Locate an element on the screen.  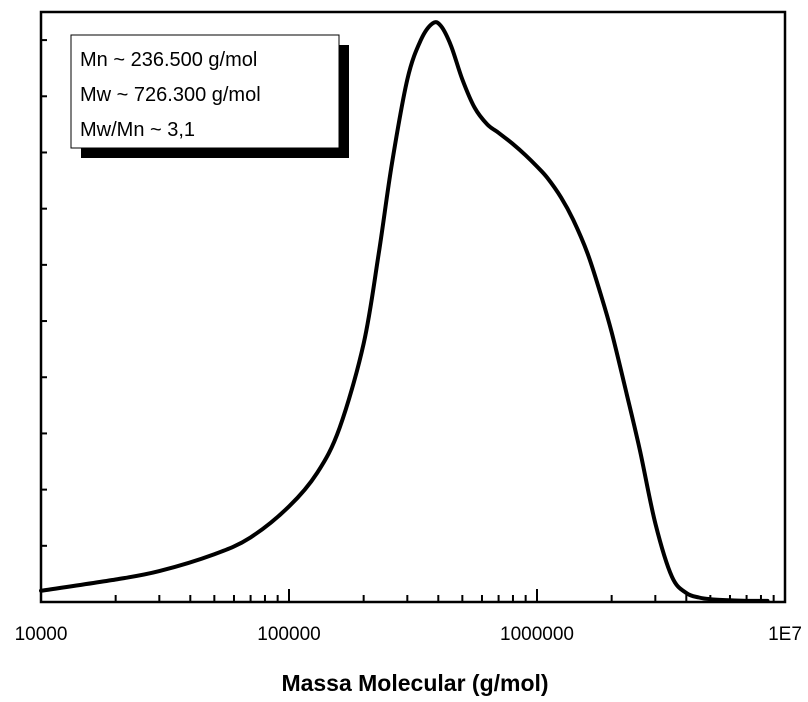
annotation-mn: Mn ~ 236.500 g/mol is located at coordinates (168, 60).